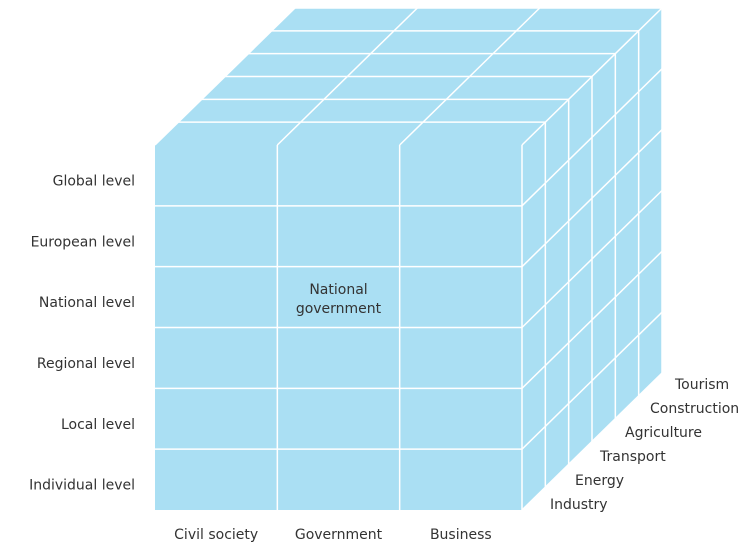 Image resolution: width=756 pixels, height=543 pixels. I want to click on actor-label: Civil society, so click(216, 535).